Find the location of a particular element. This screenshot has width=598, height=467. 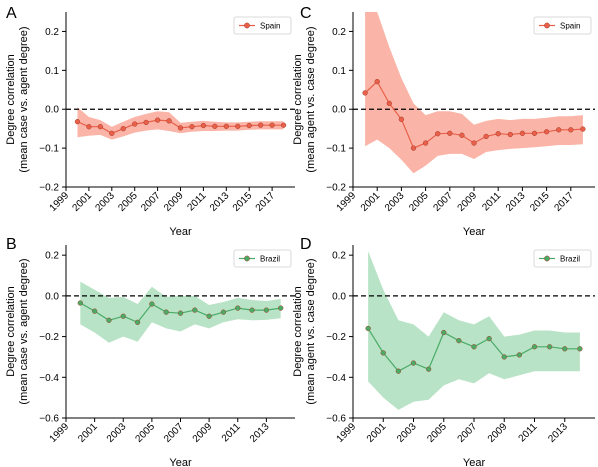

panel-letter: C is located at coordinates (306, 13).